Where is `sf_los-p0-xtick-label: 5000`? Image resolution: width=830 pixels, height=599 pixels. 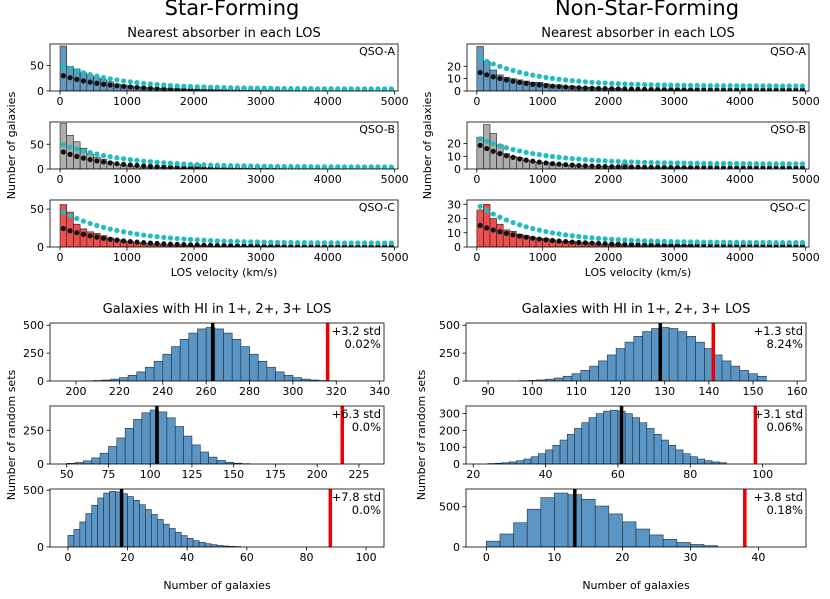 sf_los-p0-xtick-label: 5000 is located at coordinates (395, 101).